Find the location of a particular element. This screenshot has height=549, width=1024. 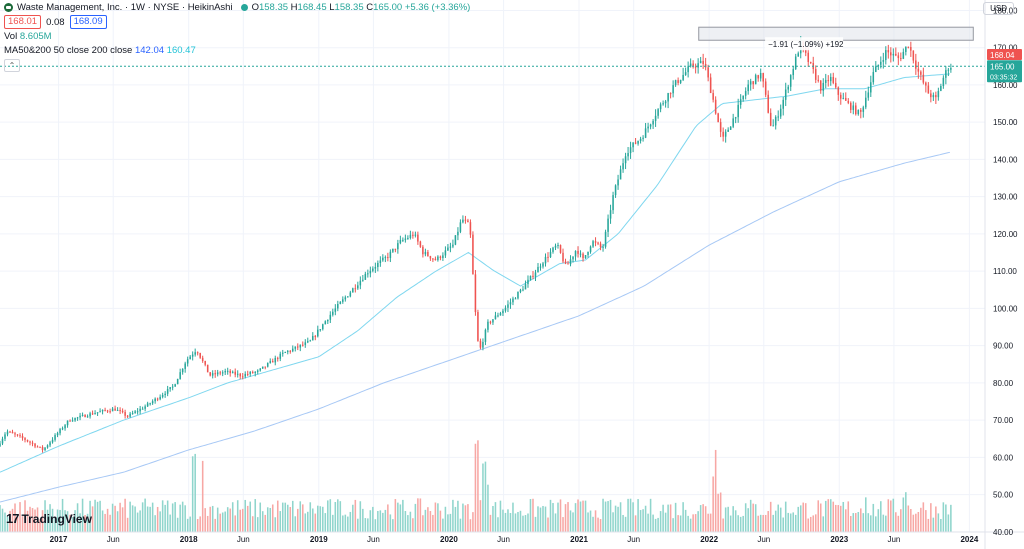

y-tick-label: 40.00 is located at coordinates (1003, 532).